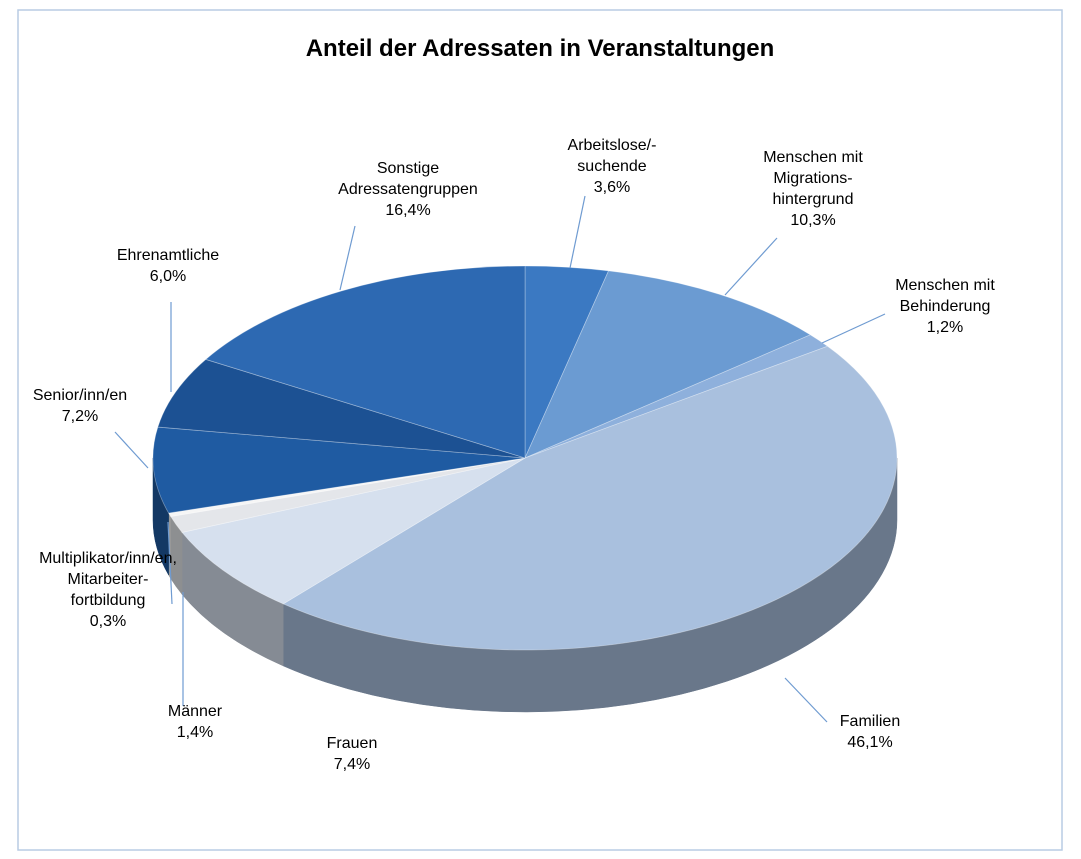 Image resolution: width=1081 pixels, height=859 pixels. What do you see at coordinates (195, 732) in the screenshot?
I see `slice-value-label: 1,4%` at bounding box center [195, 732].